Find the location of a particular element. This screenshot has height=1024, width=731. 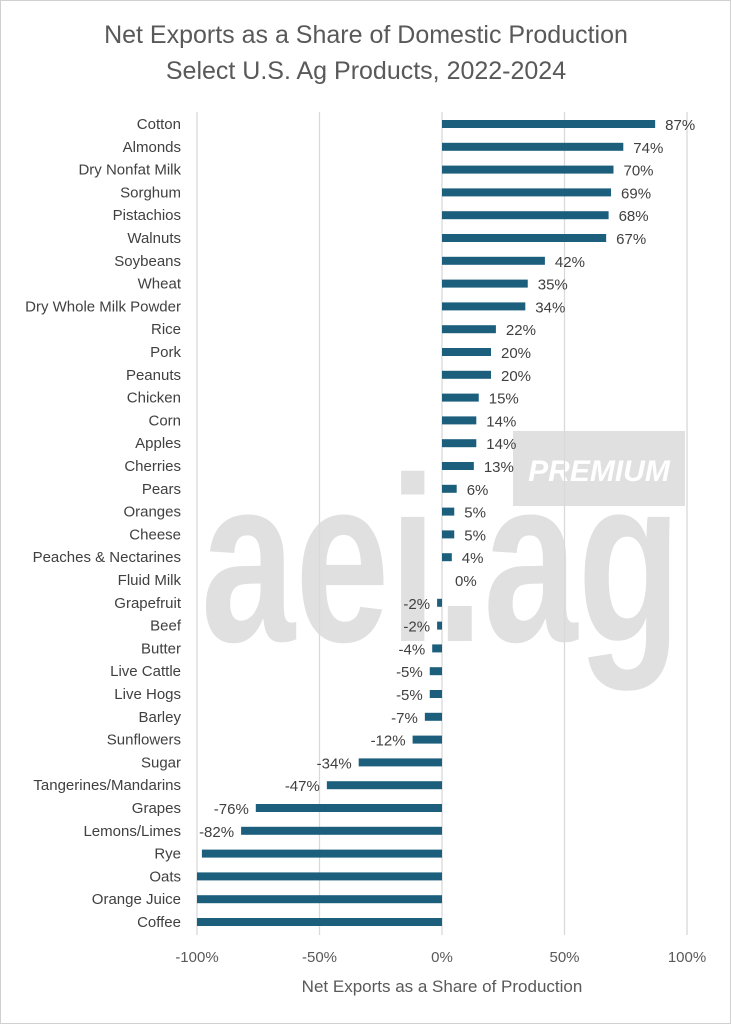

category-label: Walnuts is located at coordinates (154, 238).